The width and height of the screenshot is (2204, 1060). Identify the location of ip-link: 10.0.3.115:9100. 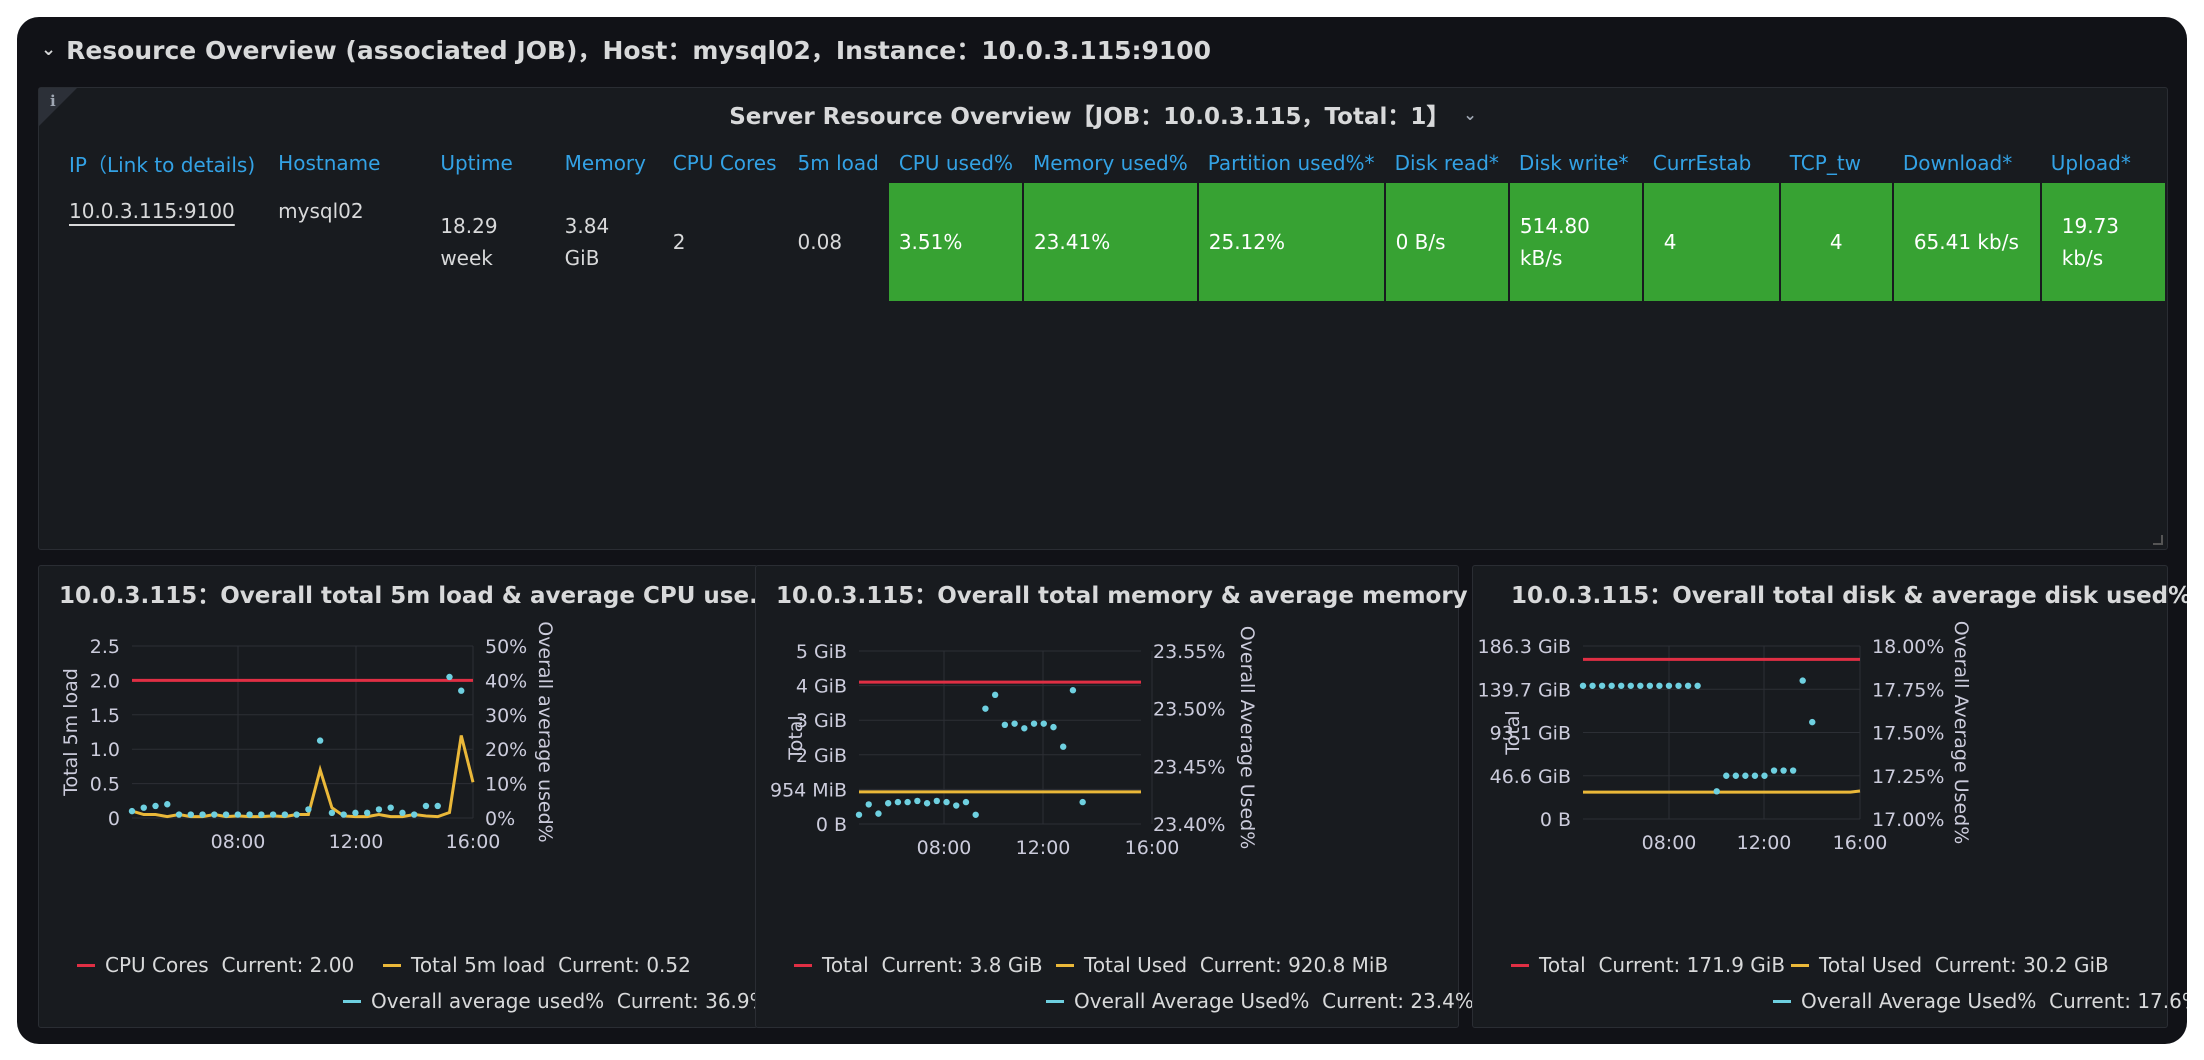
(152, 211).